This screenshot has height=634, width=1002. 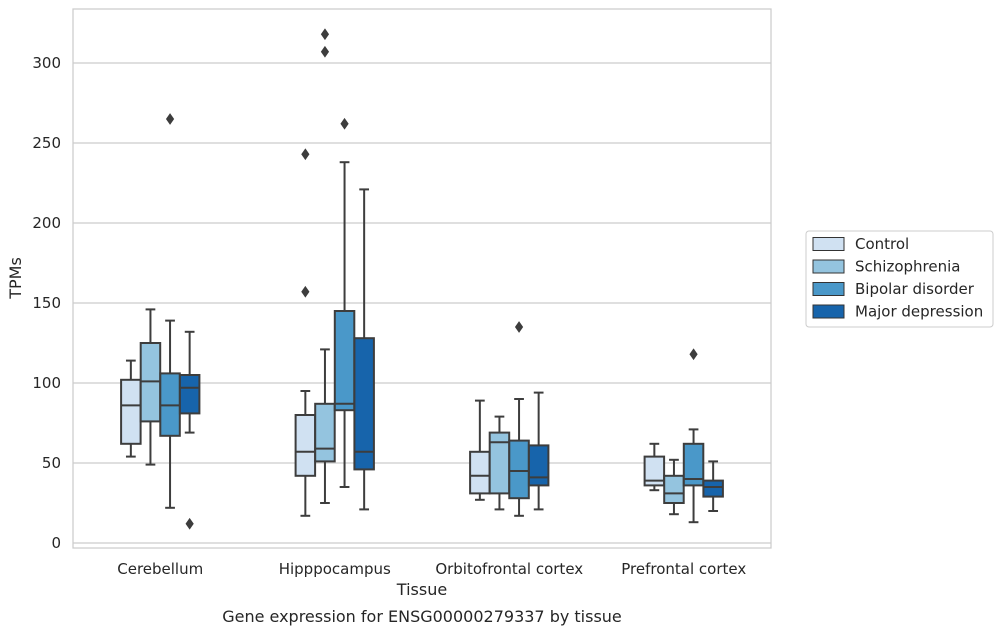 What do you see at coordinates (919, 312) in the screenshot?
I see `legend-label-3: Major depression` at bounding box center [919, 312].